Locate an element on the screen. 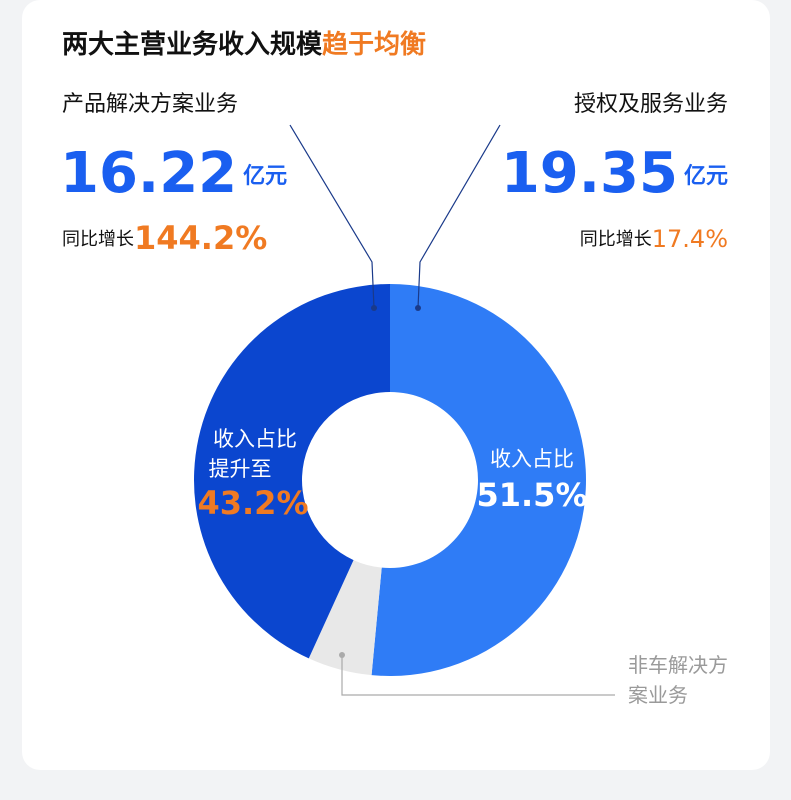 This screenshot has height=800, width=791. growth-row: 同比增长144.2% is located at coordinates (164, 238).